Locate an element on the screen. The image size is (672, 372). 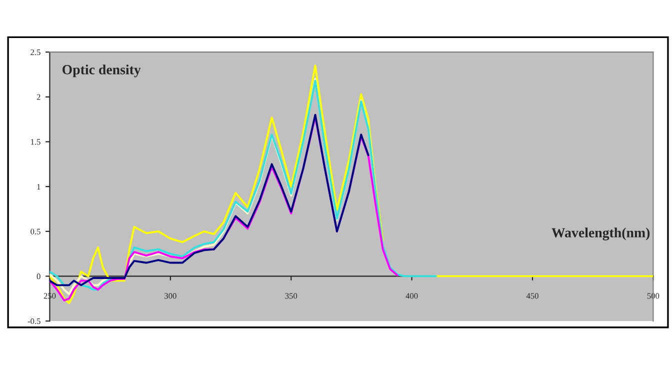
y-tick-label: 0 is located at coordinates (38, 277).